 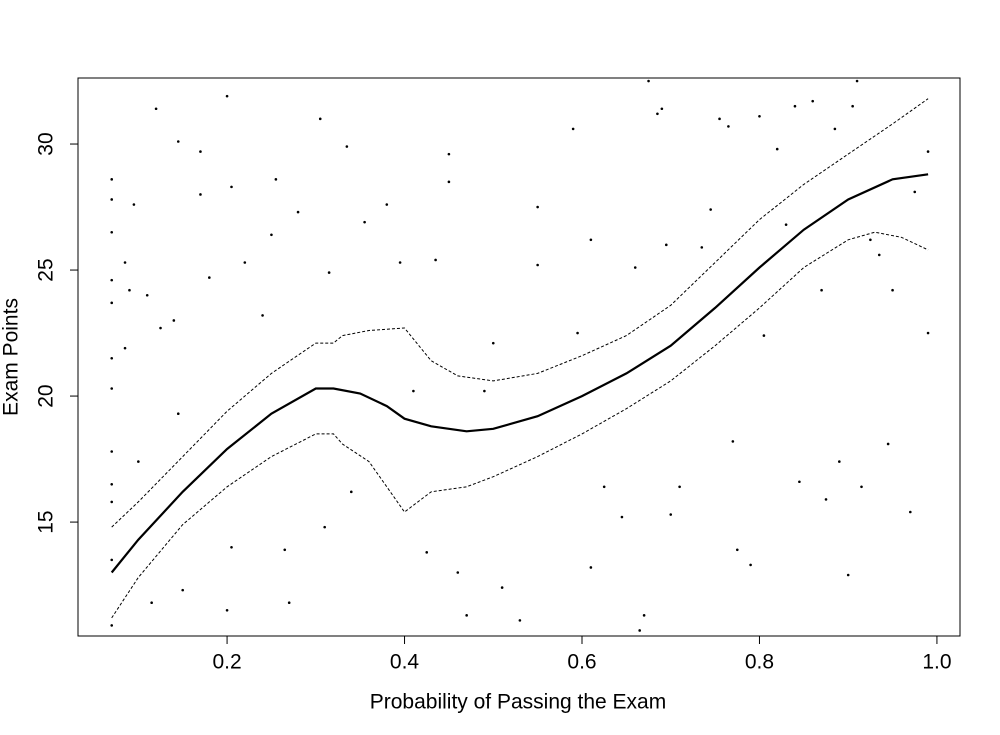 I want to click on x-tick-label: 0.2, so click(x=226, y=662).